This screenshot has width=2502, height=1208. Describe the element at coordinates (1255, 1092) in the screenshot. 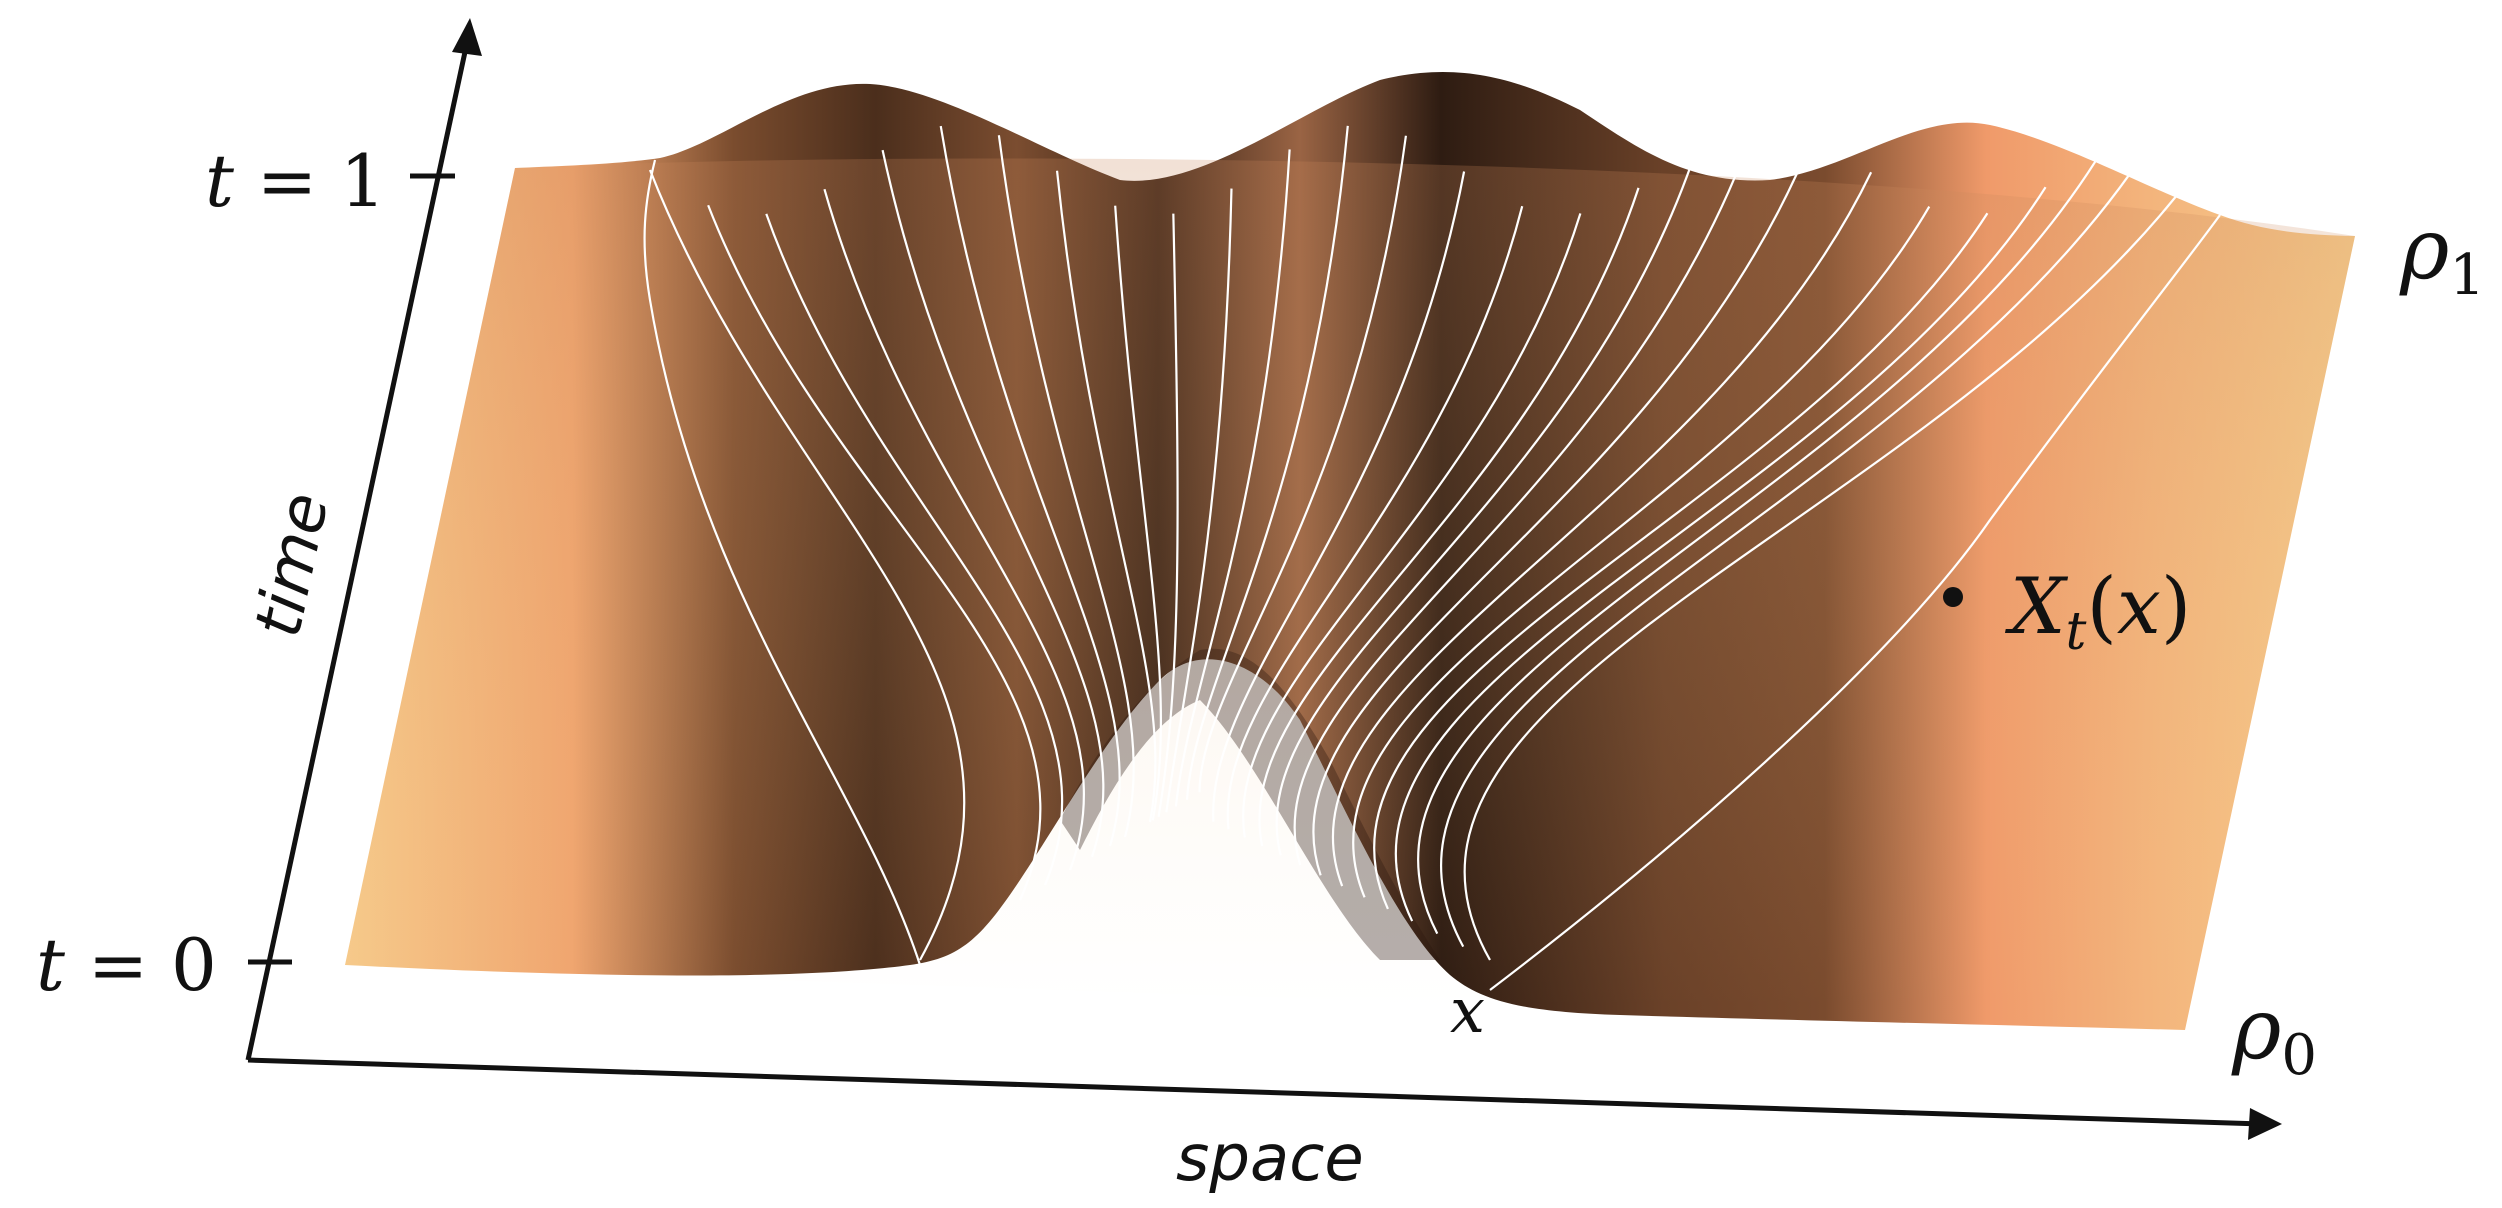

I see `space-axis-line` at that location.